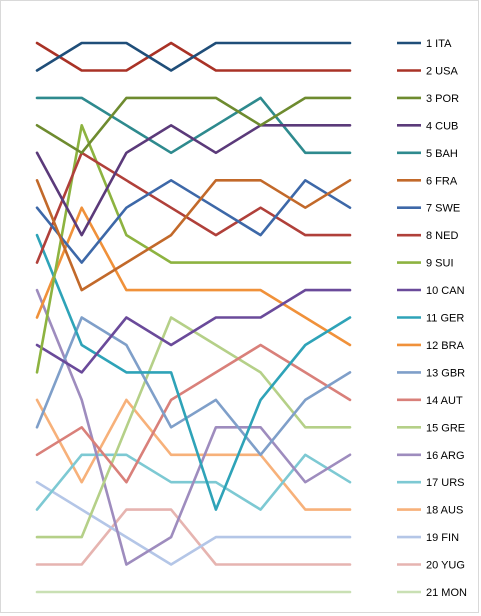 The image size is (481, 616). I want to click on legend-item: 13 GBR, so click(431, 373).